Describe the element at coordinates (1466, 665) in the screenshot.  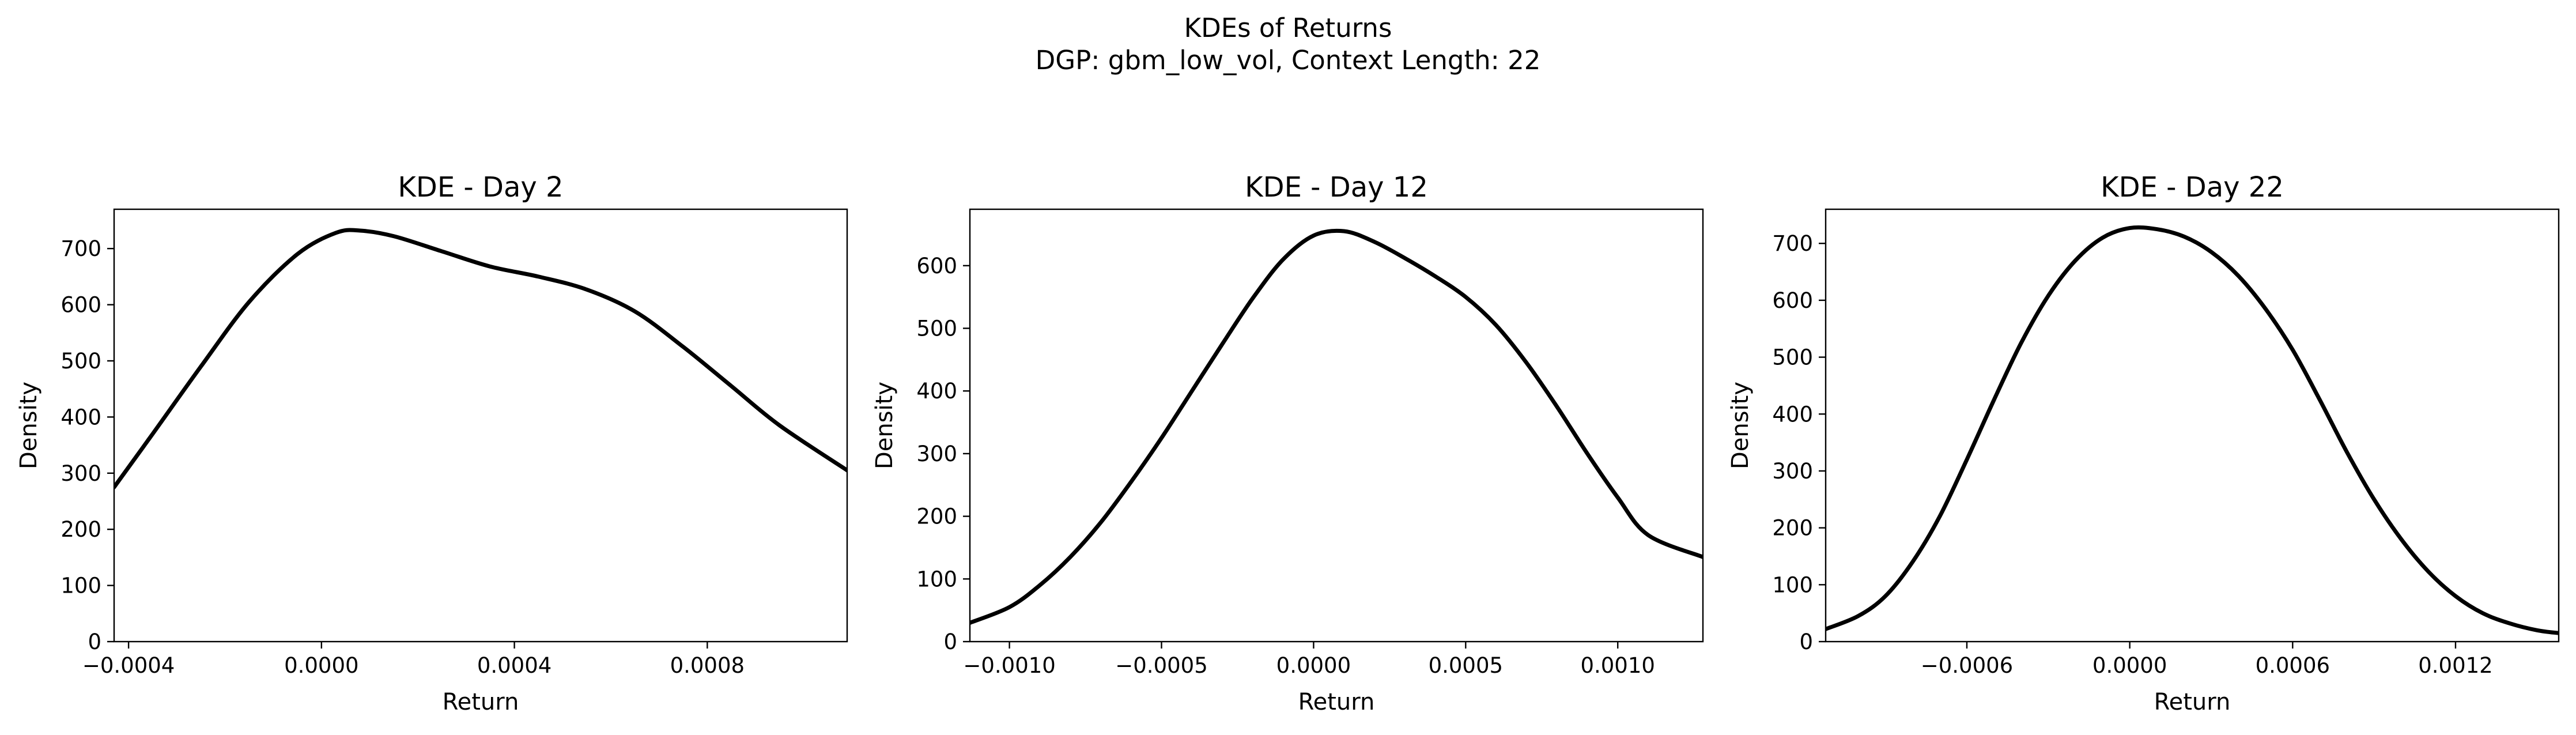
I see `x-tick-label: 0.0005` at that location.